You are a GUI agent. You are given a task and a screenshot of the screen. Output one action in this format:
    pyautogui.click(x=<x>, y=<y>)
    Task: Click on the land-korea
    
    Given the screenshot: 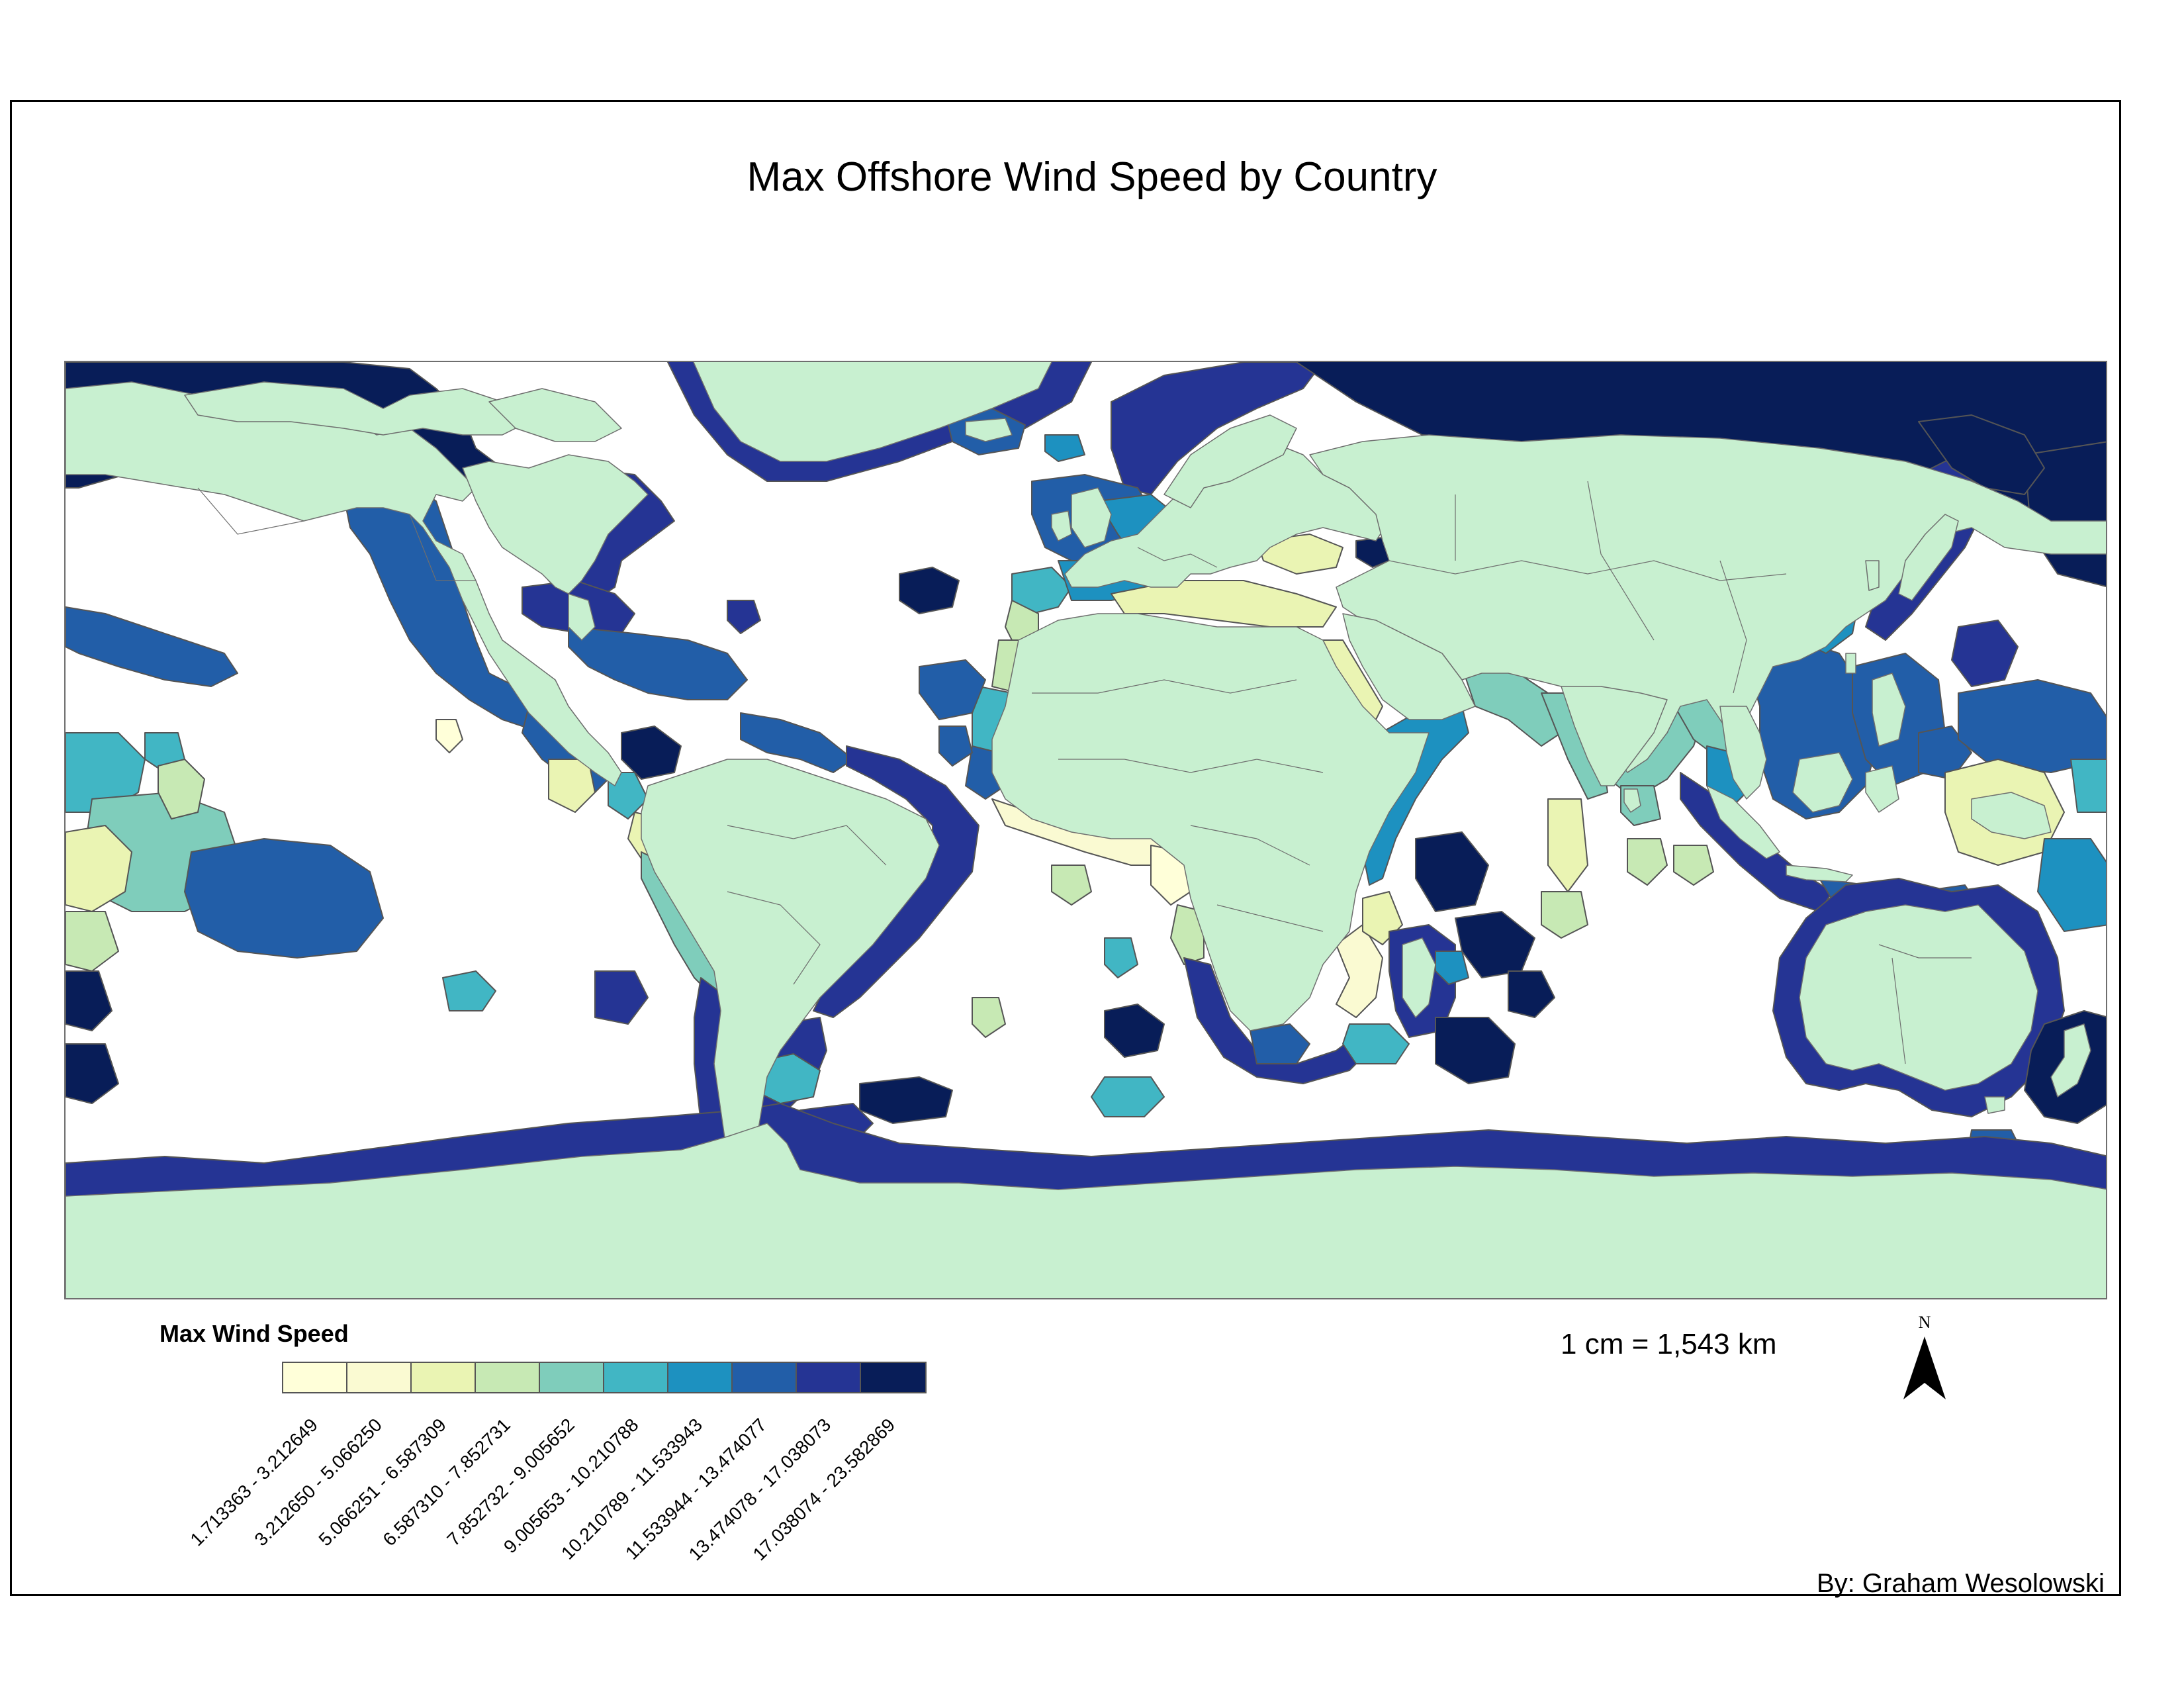 What is the action you would take?
    pyautogui.click(x=1872, y=575)
    